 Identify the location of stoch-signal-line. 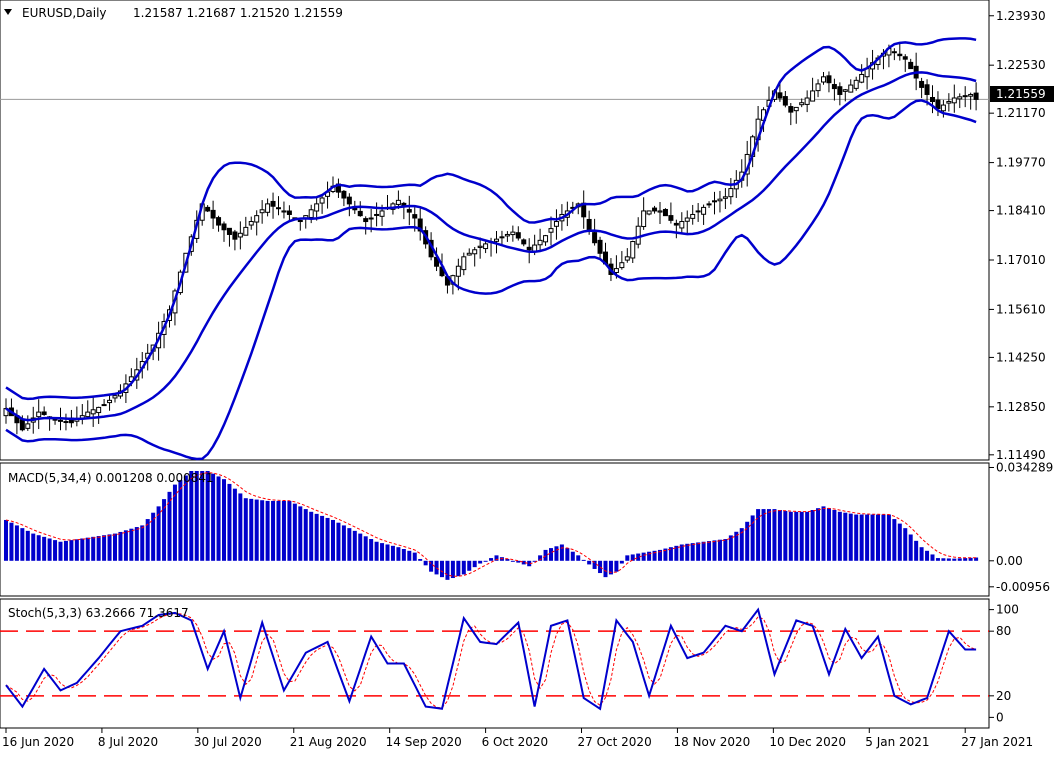
(491, 661).